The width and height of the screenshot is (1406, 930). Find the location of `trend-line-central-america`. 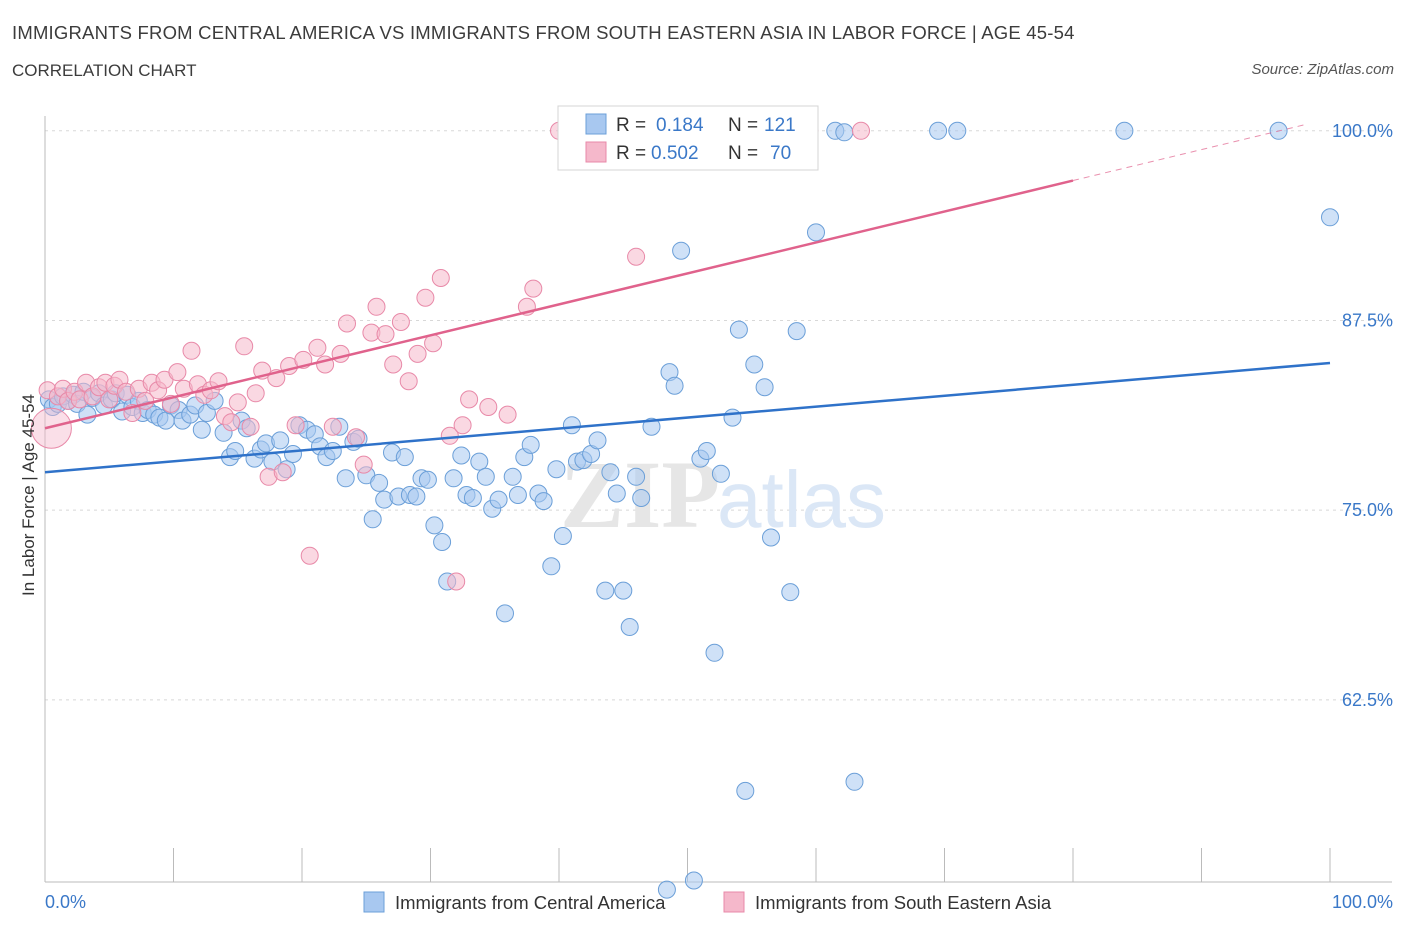

trend-line-central-america is located at coordinates (687, 417).